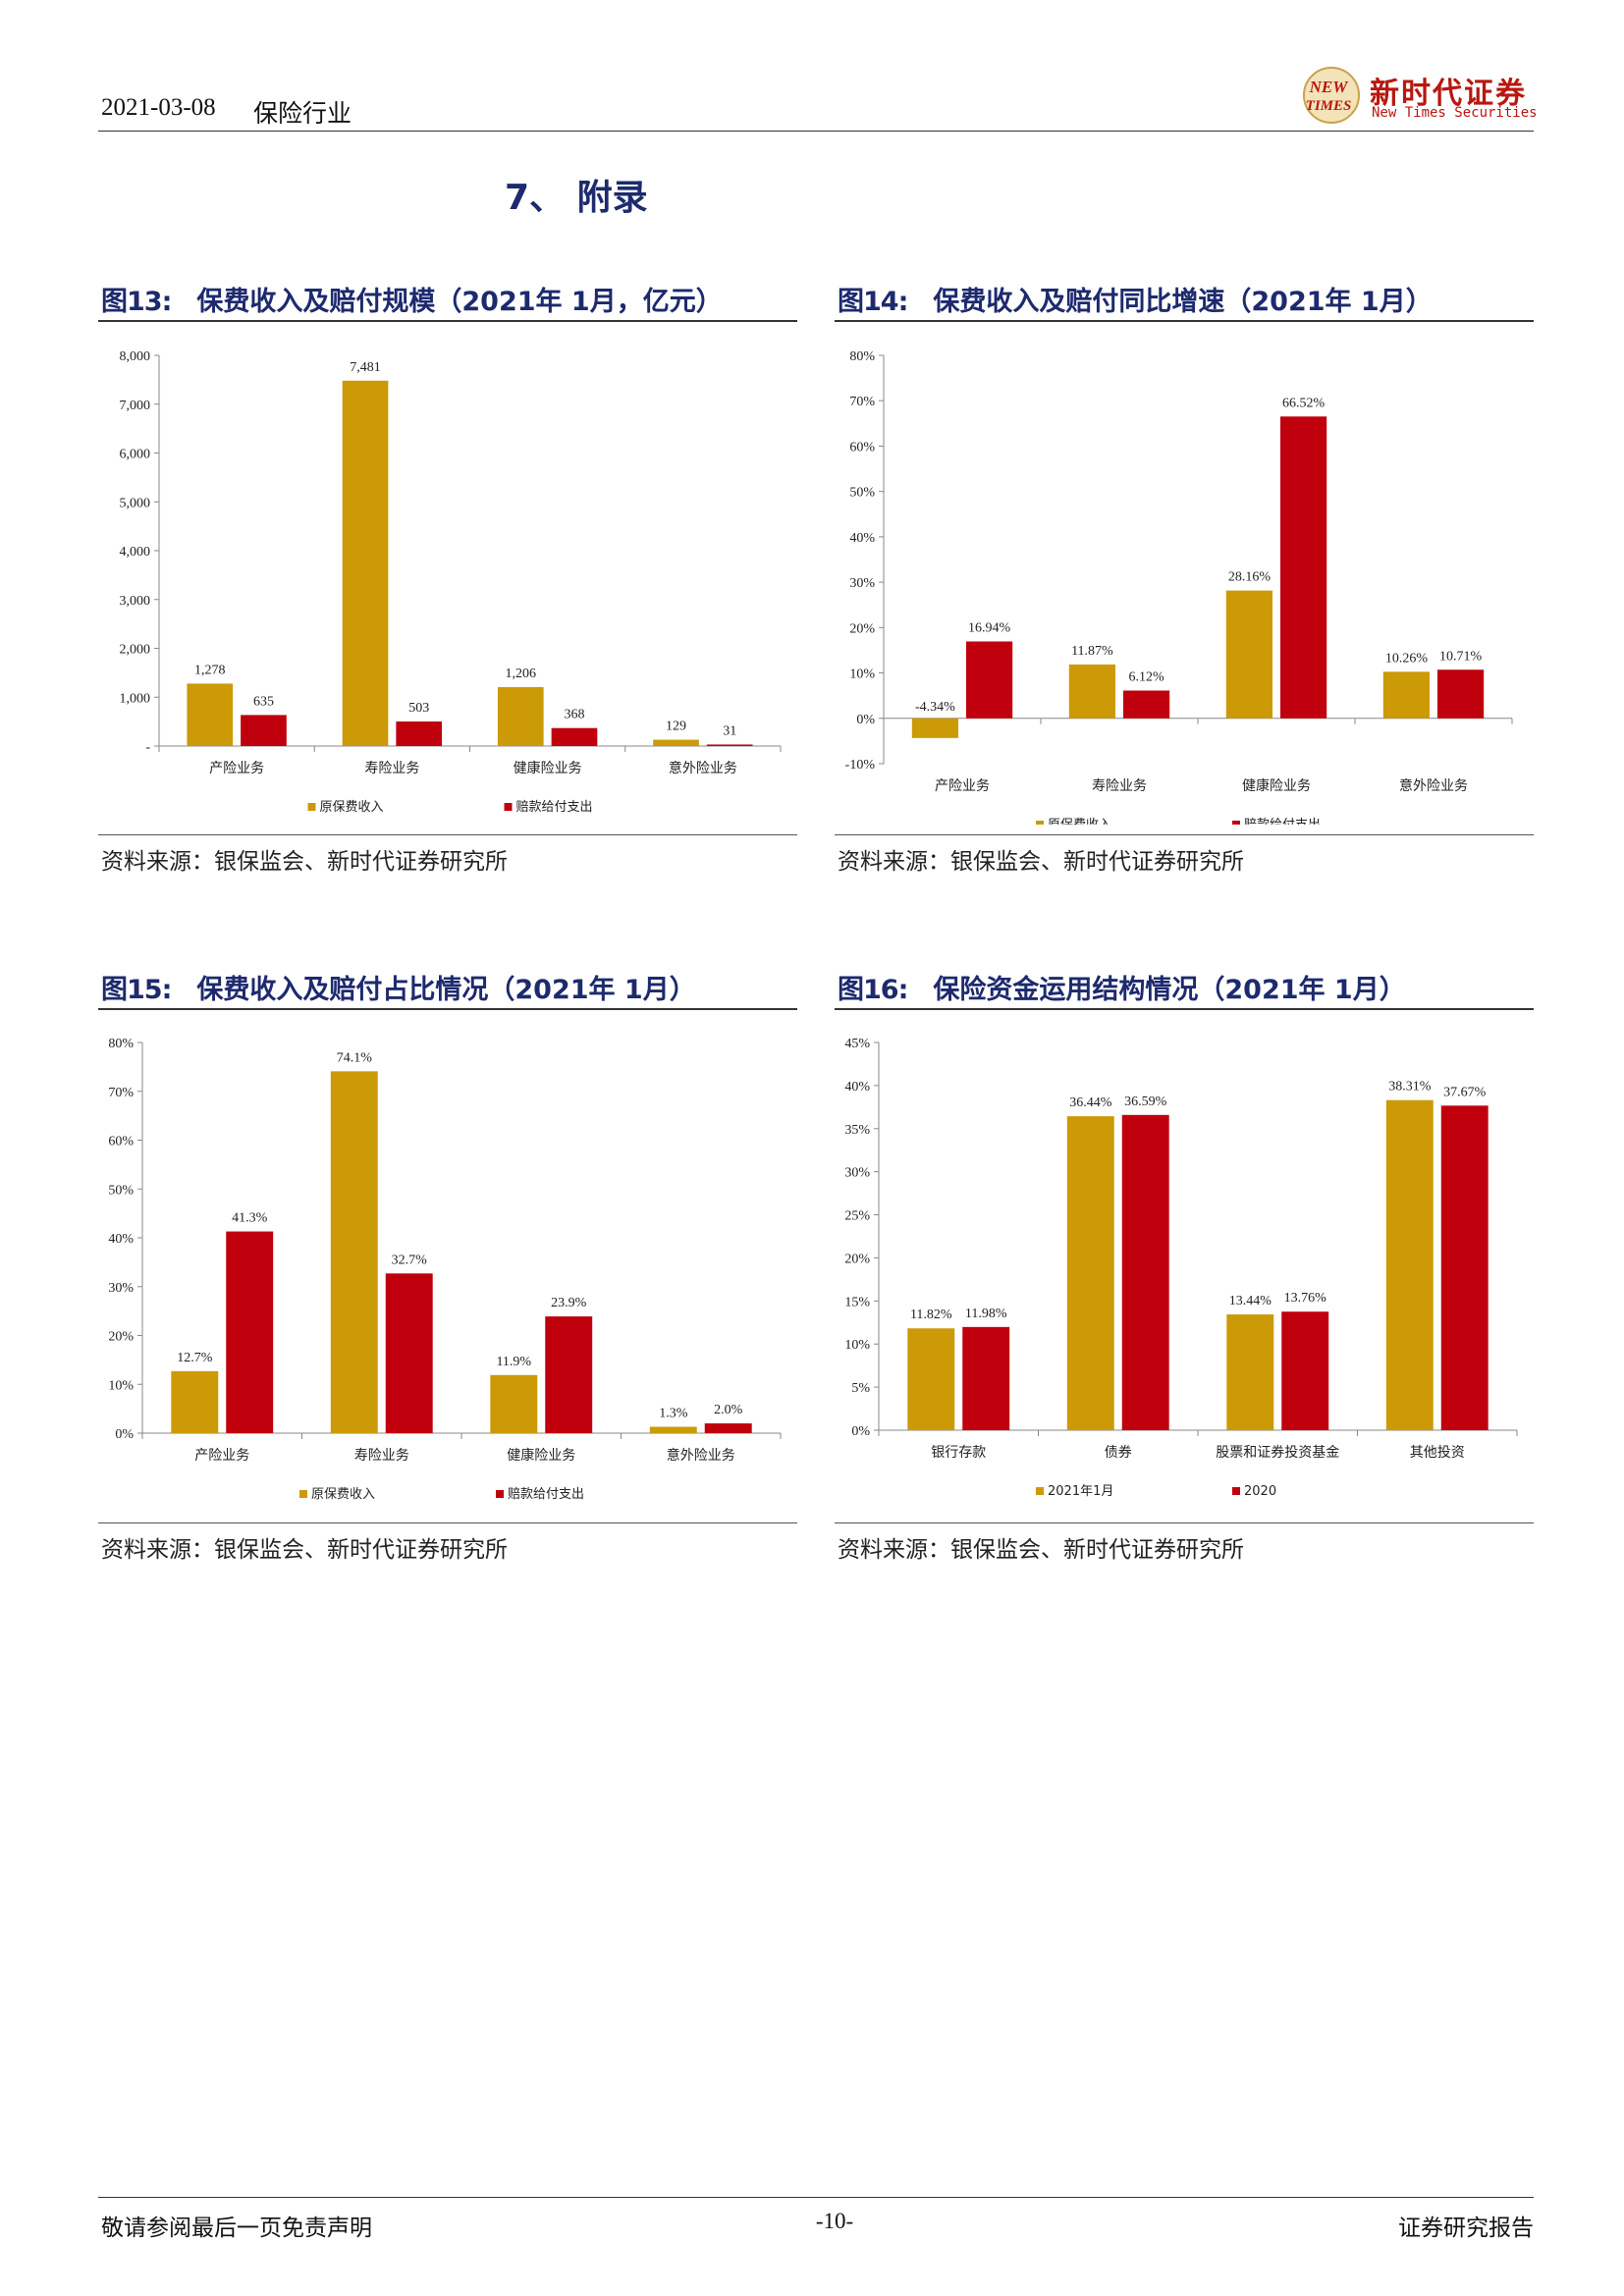 This screenshot has height=2296, width=1624. I want to click on data-label: 36.59%, so click(1145, 1102).